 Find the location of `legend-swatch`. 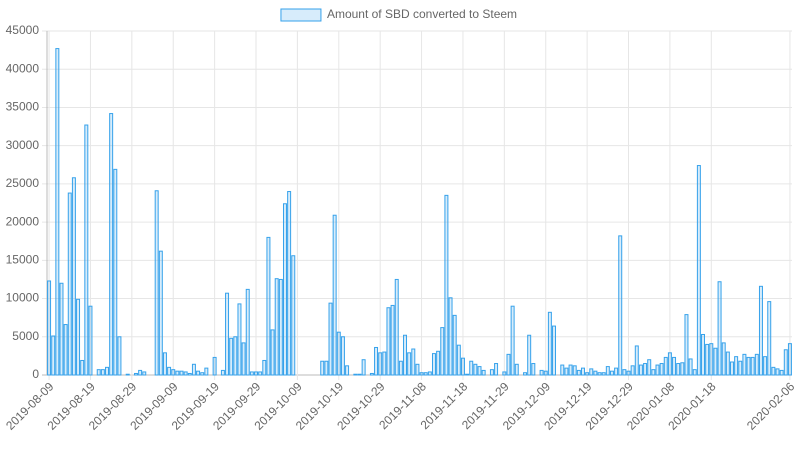

legend-swatch is located at coordinates (301, 15).